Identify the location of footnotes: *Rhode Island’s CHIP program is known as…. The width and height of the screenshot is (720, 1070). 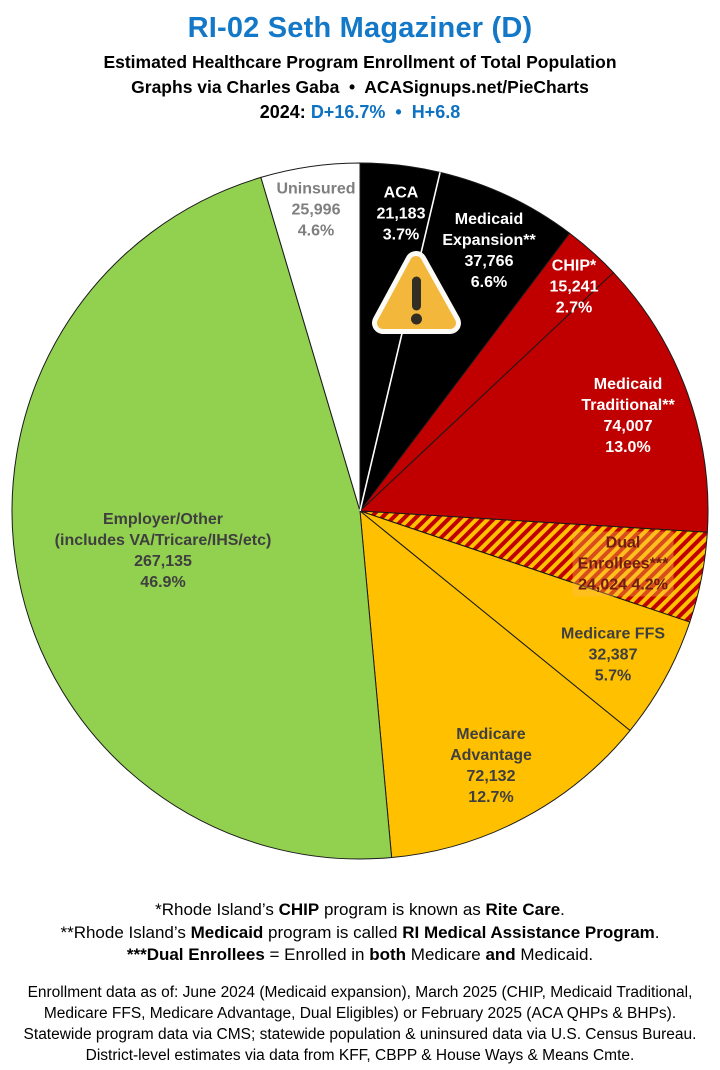
(360, 933).